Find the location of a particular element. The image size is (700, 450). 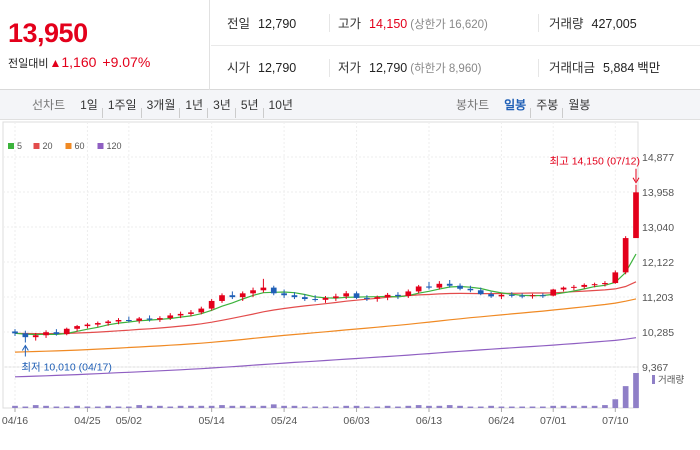

period-10y: 10년 is located at coordinates (281, 105).